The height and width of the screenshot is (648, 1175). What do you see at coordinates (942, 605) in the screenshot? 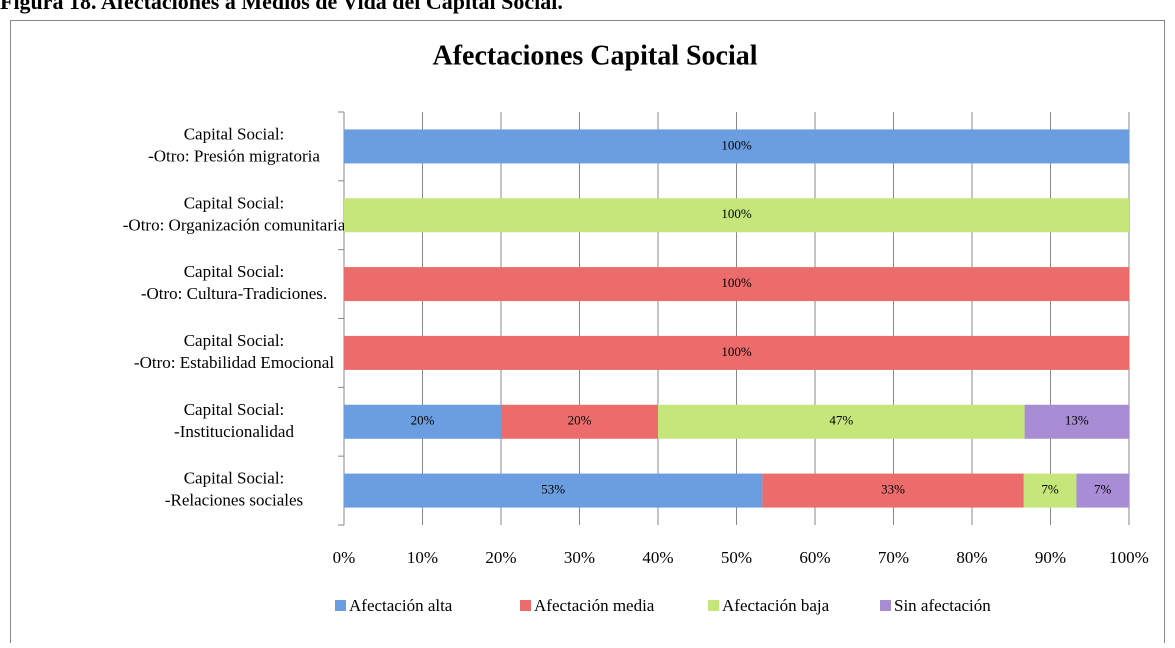
I see `legend-label: Sin afectación` at bounding box center [942, 605].